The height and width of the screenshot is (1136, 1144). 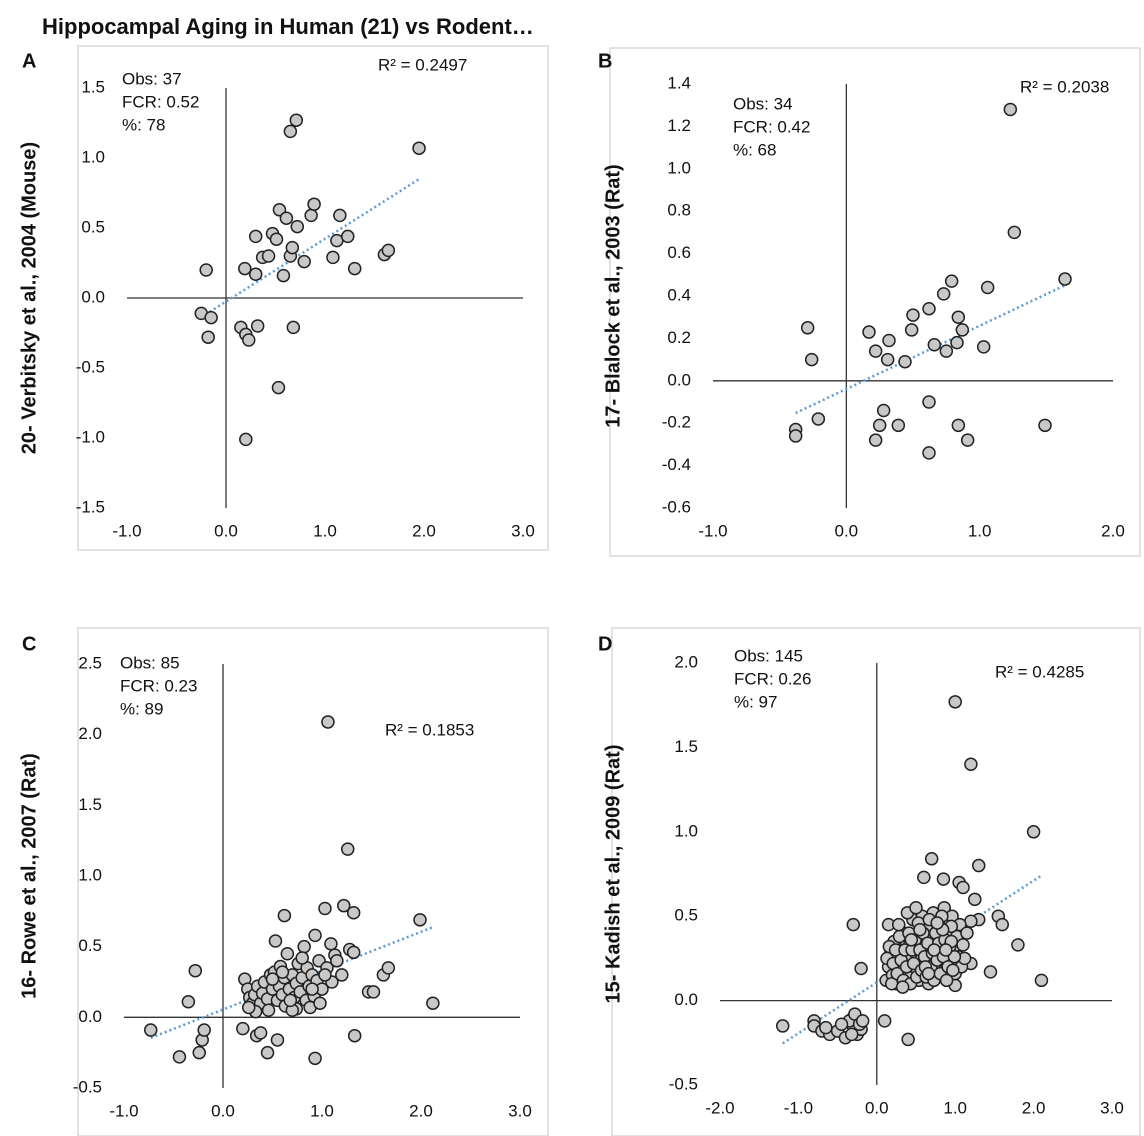 I want to click on y-tick-label: 0.0, so click(x=93, y=296).